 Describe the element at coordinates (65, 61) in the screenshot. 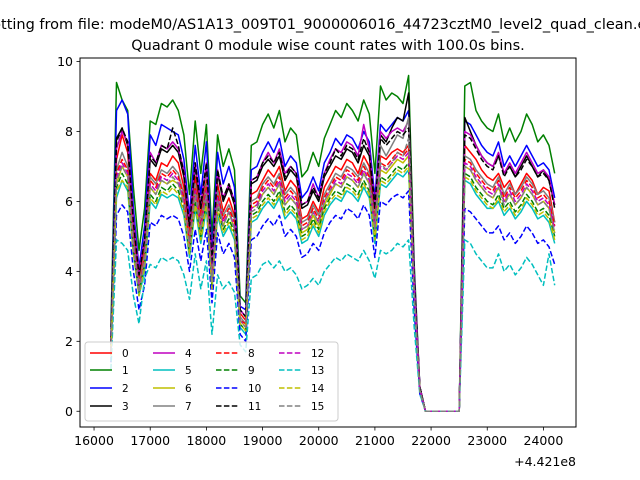

I see `y-tick-label: 10` at that location.